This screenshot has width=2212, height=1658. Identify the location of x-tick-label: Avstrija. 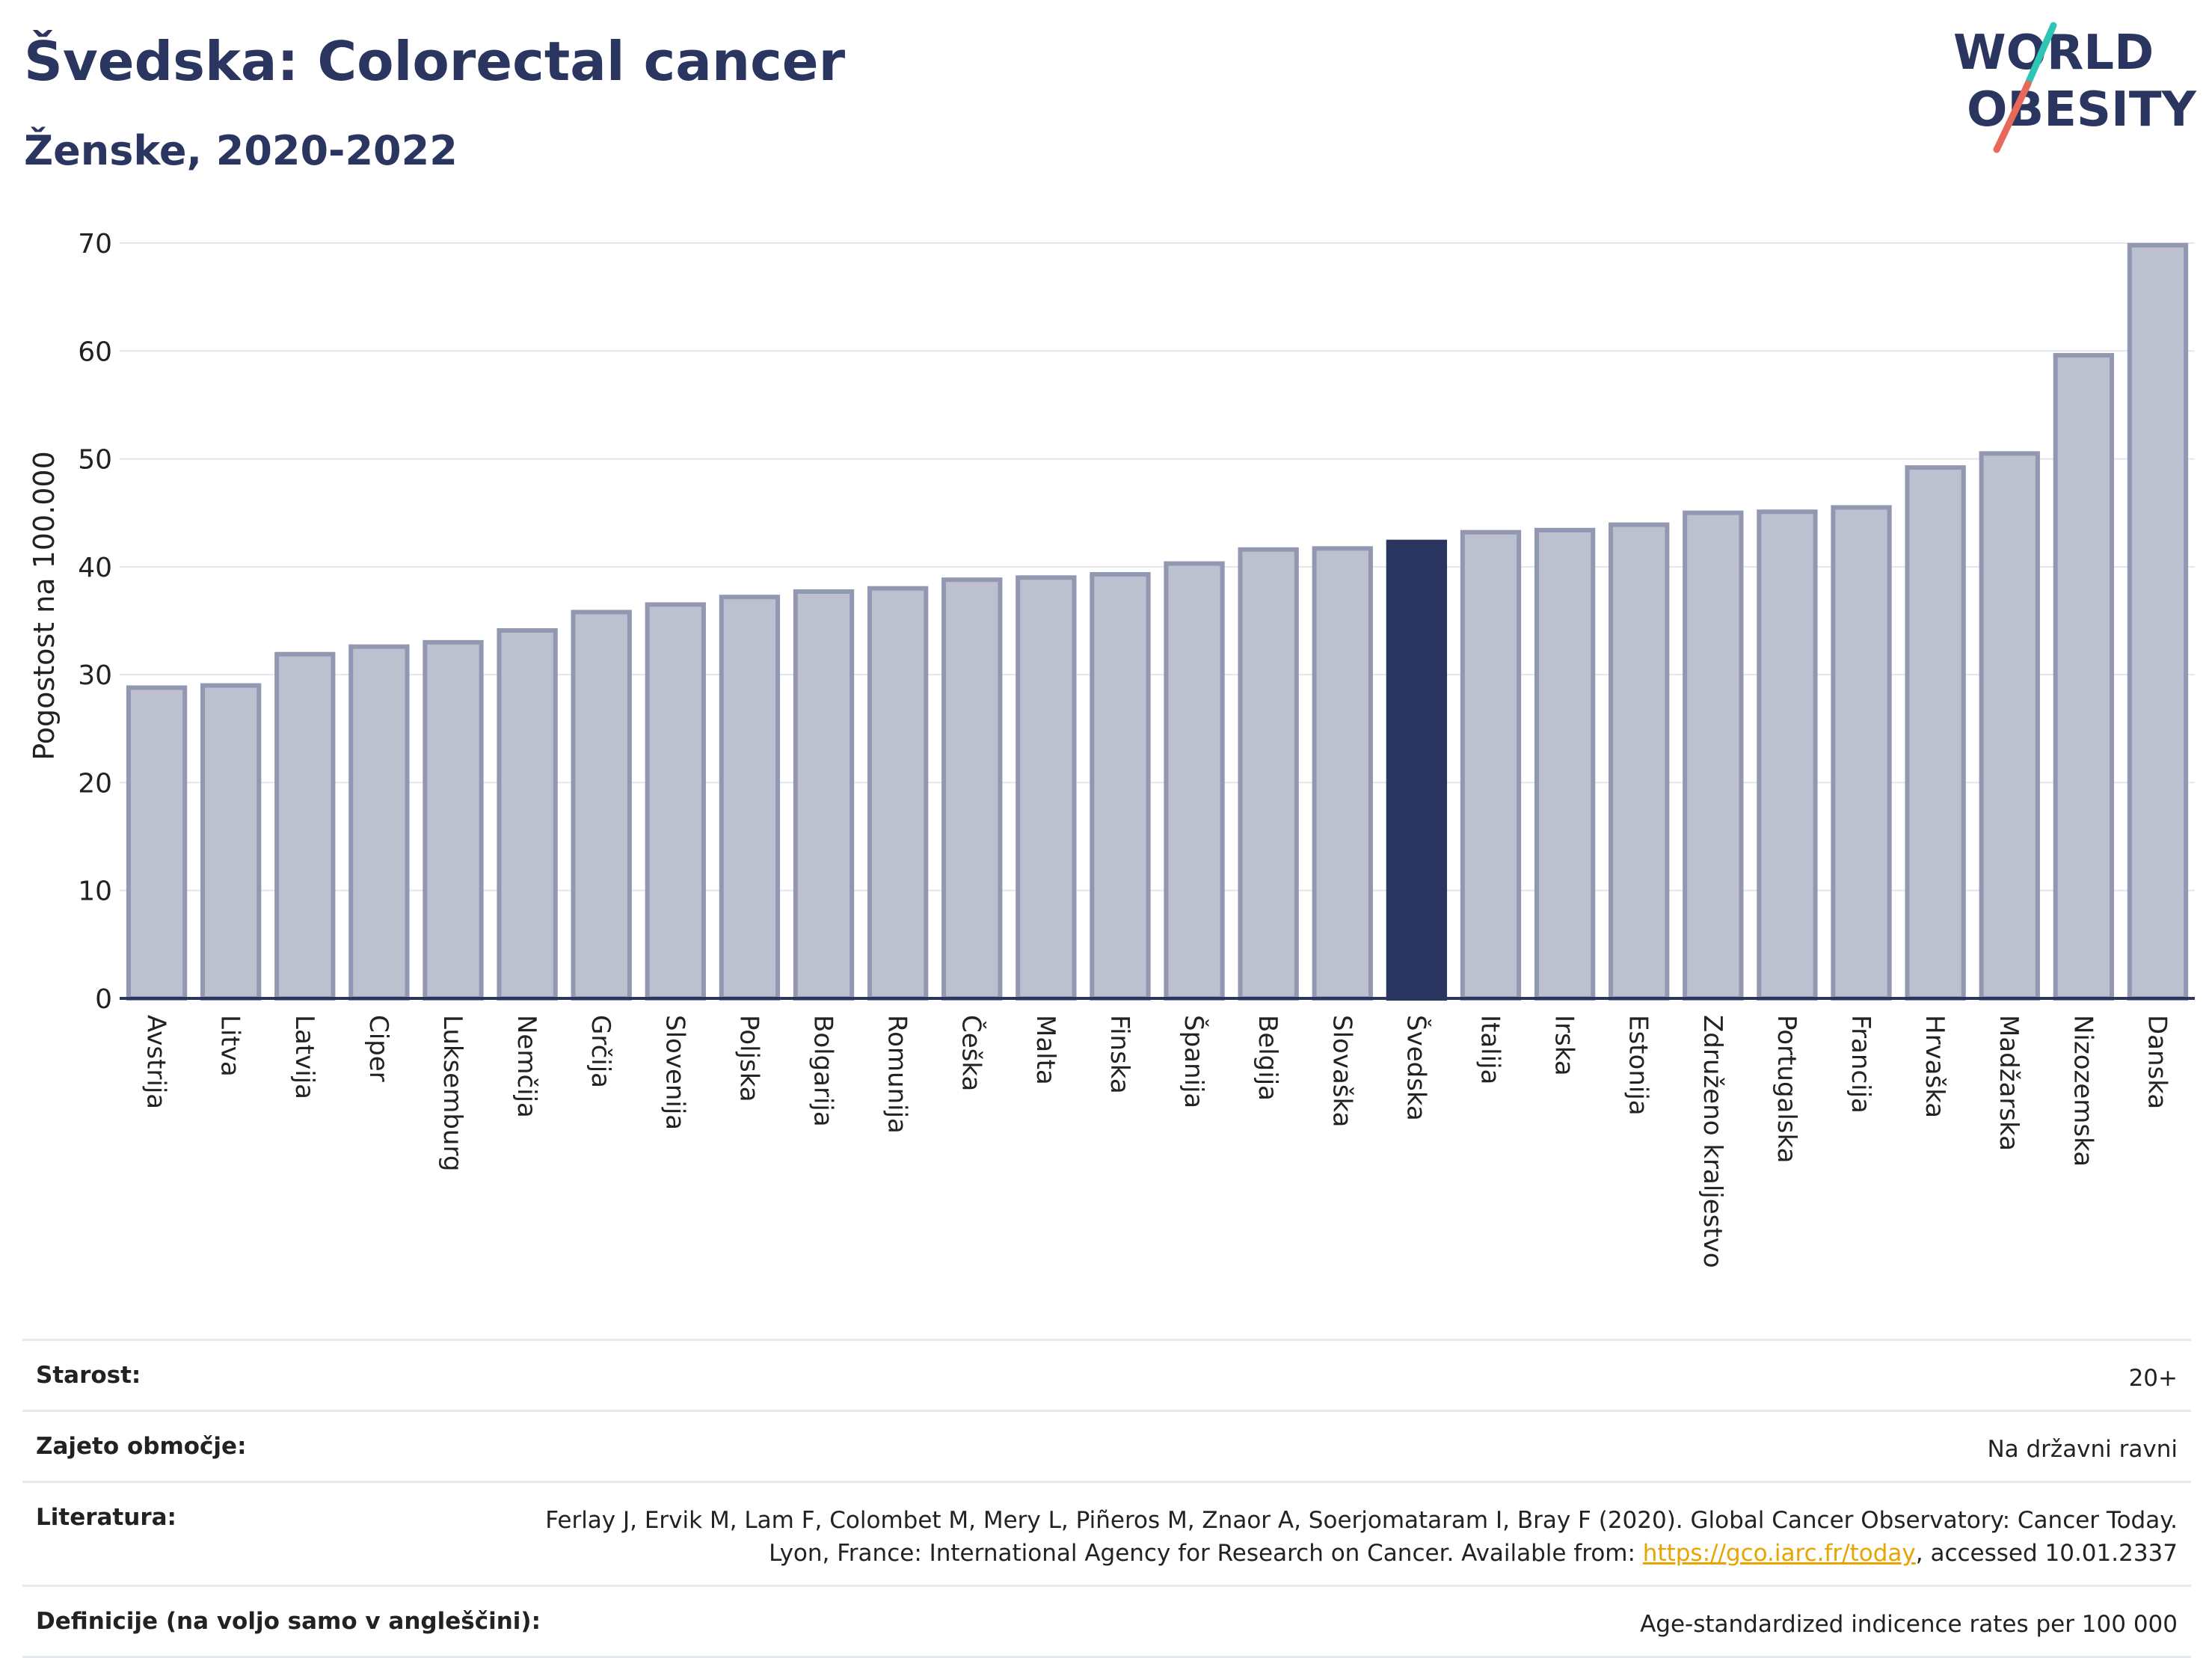
(156, 1062).